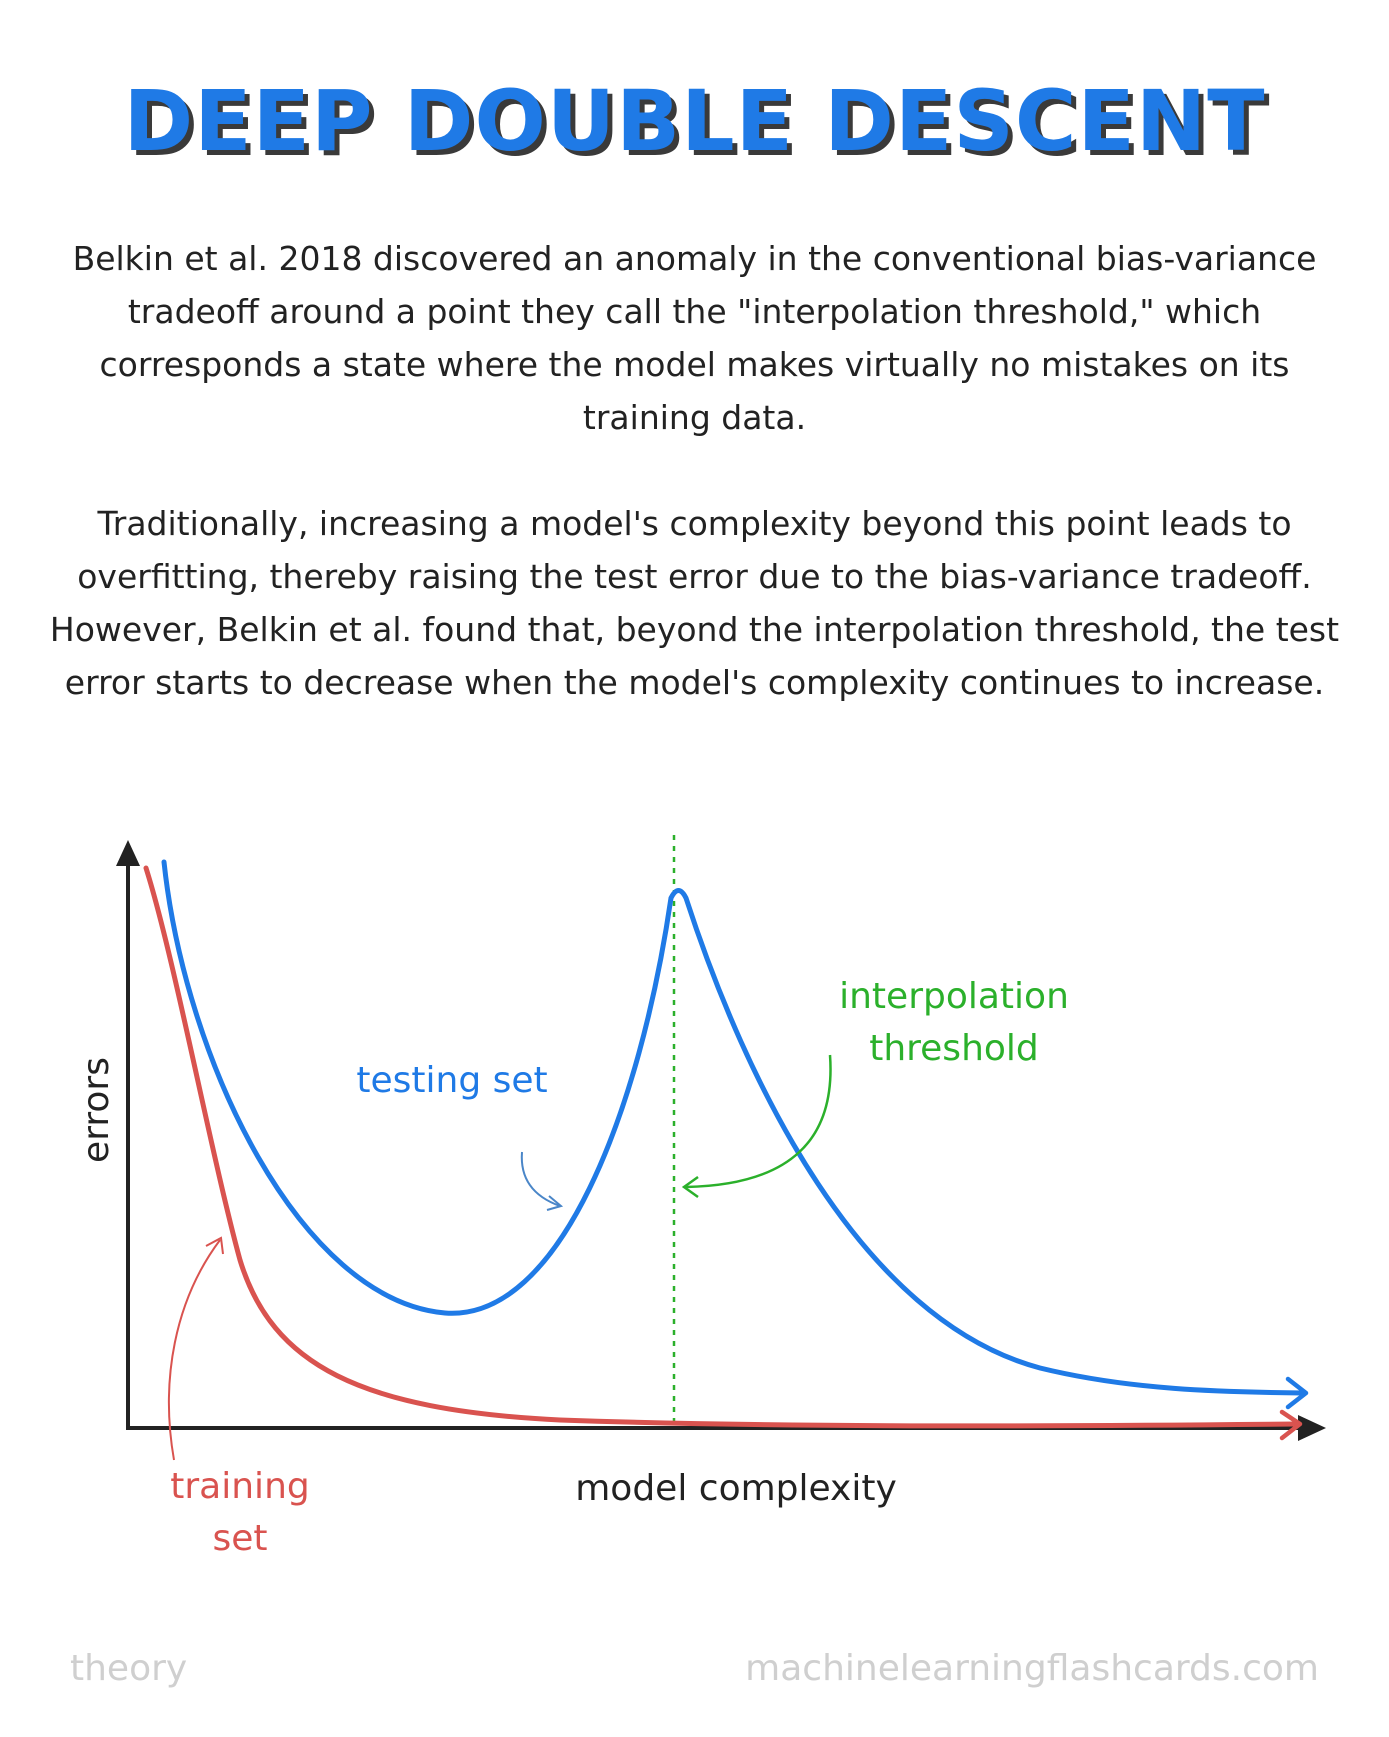  I want to click on training-set-label-line1: training, so click(239, 1486).